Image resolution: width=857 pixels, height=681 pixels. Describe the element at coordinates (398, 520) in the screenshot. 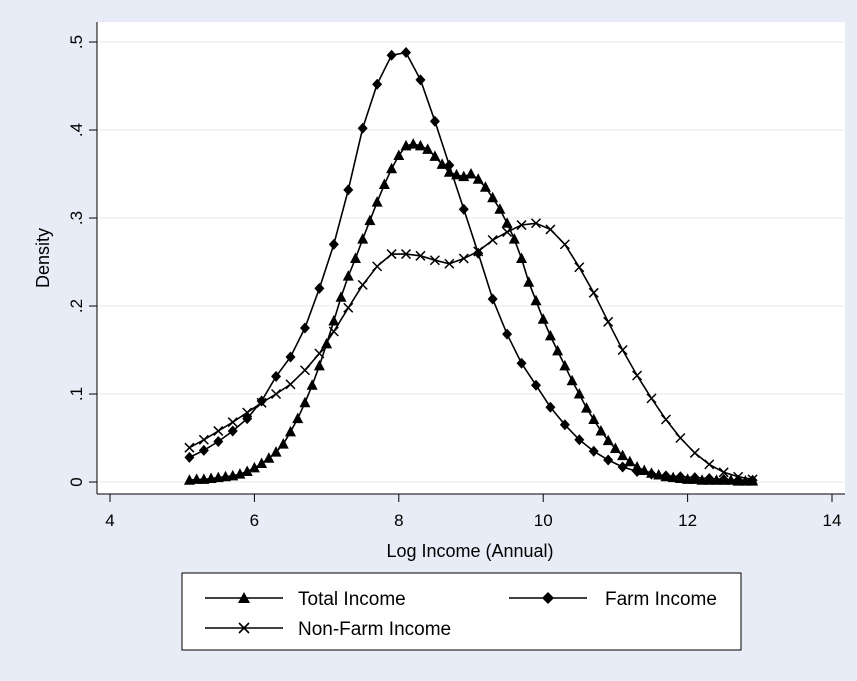

I see `x-tick-label-2: 8` at that location.